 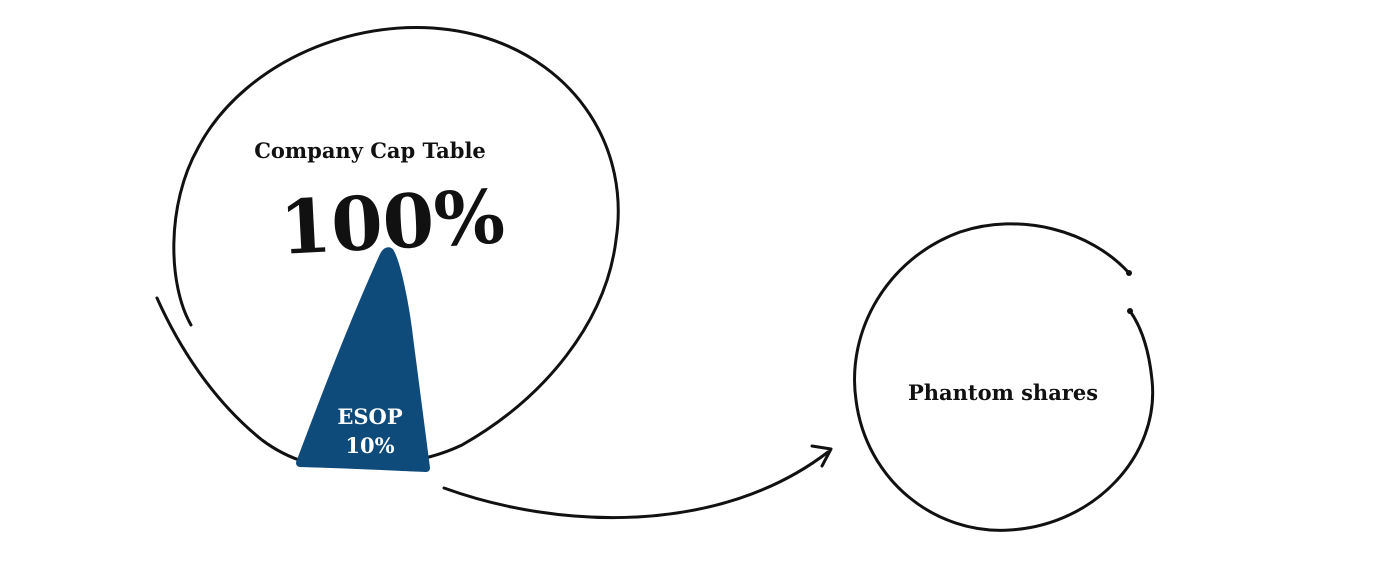 I want to click on phantom-circle, so click(x=1004, y=377).